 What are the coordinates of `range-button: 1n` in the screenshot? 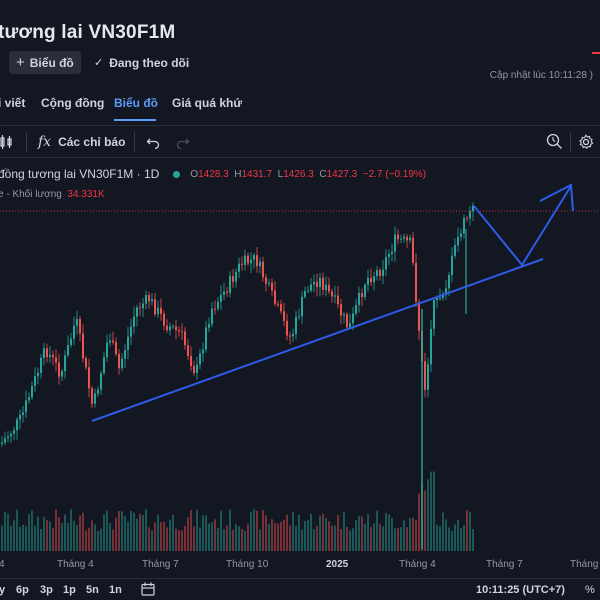 It's located at (115, 590).